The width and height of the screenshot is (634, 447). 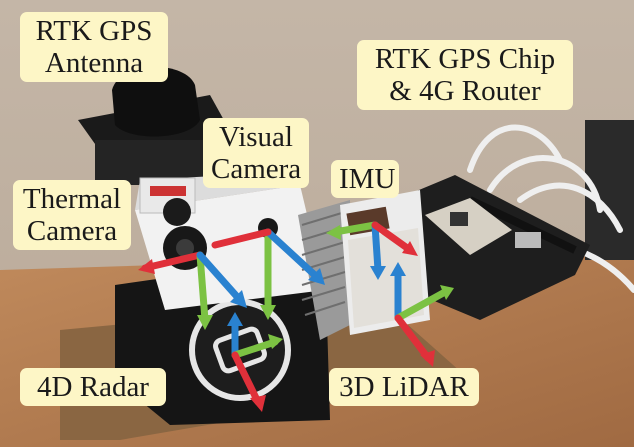 What do you see at coordinates (367, 179) in the screenshot?
I see `label-imu-line1: IMU` at bounding box center [367, 179].